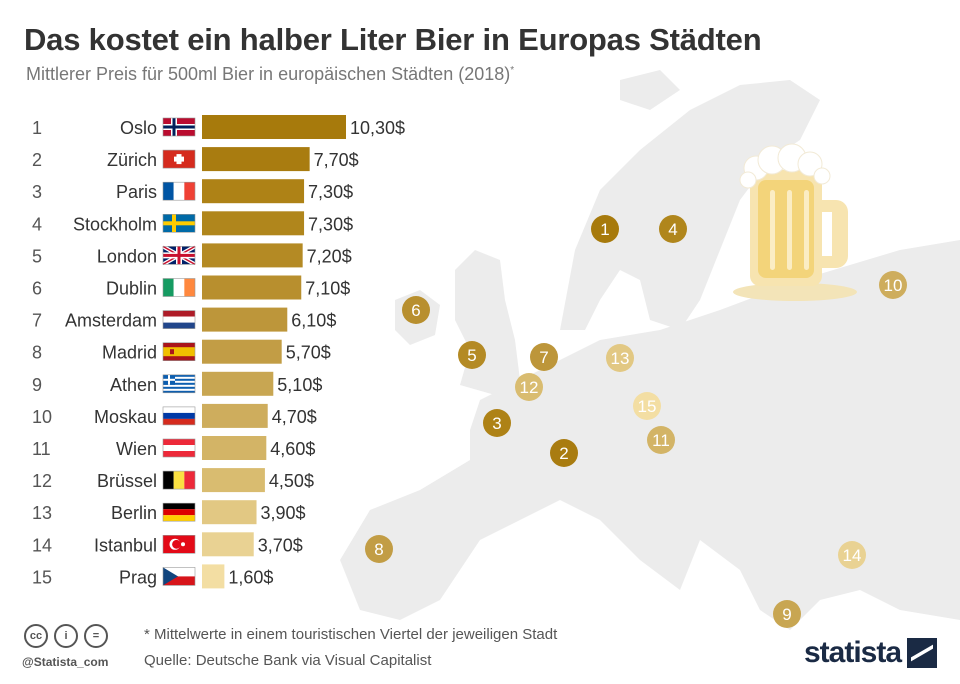  I want to click on city-label: London, so click(127, 256).